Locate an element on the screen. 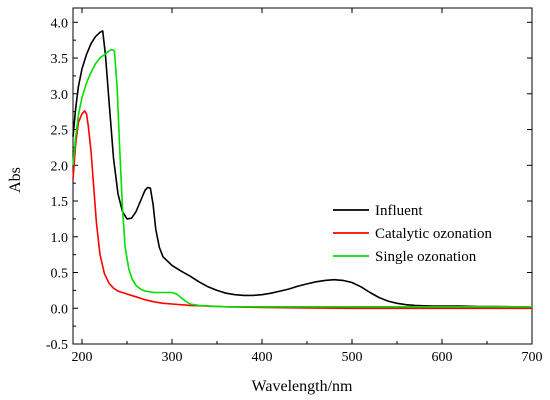  y-tick-label: 3.0 is located at coordinates (60, 95).